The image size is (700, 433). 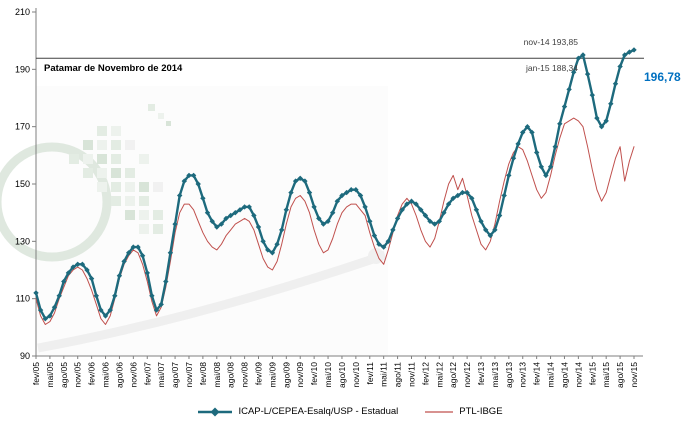 I want to click on legend-label-icap: ICAP-L/CEPEA-Esalq/USP - Estadual, so click(x=318, y=411).